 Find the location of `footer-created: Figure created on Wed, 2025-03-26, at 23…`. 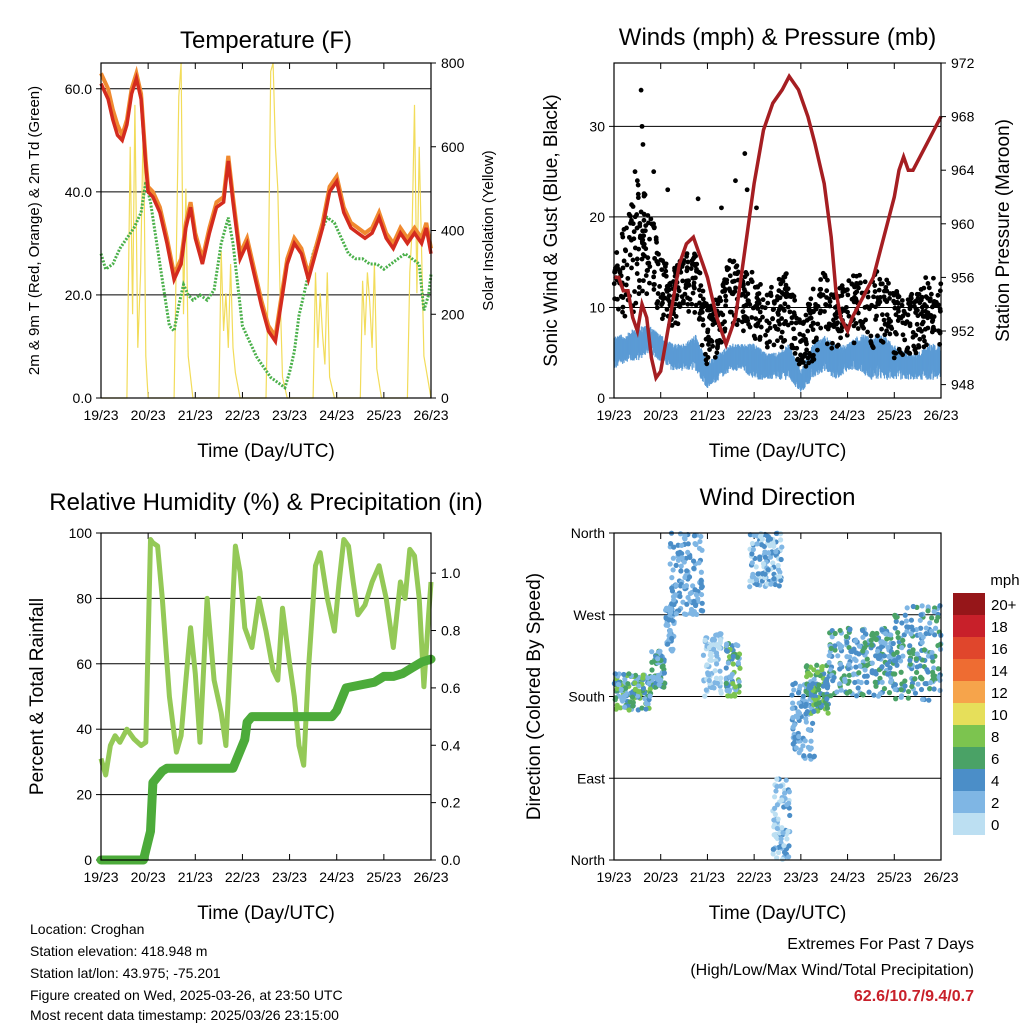

footer-created: Figure created on Wed, 2025-03-26, at 23… is located at coordinates (186, 995).